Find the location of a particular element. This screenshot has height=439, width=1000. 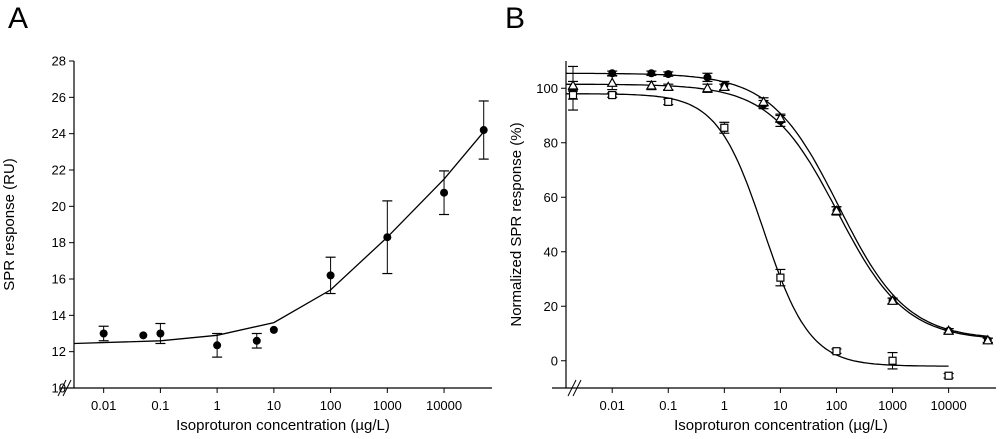

panel-a-y-tick-label: 28 is located at coordinates (59, 61).